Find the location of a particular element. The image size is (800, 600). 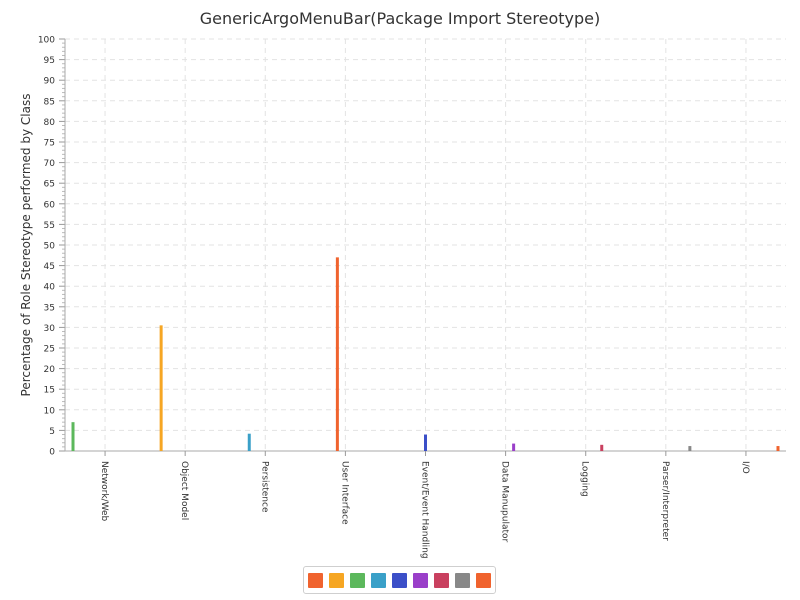

y-tick-label: 50 is located at coordinates (50, 247).